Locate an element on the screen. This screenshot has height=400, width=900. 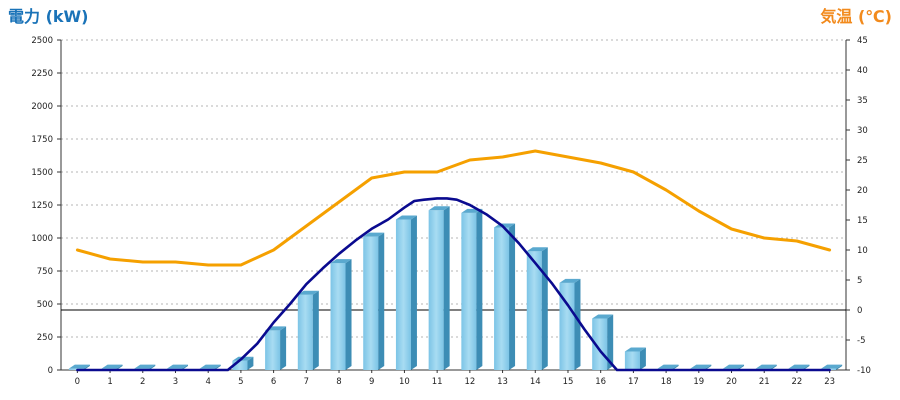
right-tick-label: 10 is located at coordinates (862, 251).